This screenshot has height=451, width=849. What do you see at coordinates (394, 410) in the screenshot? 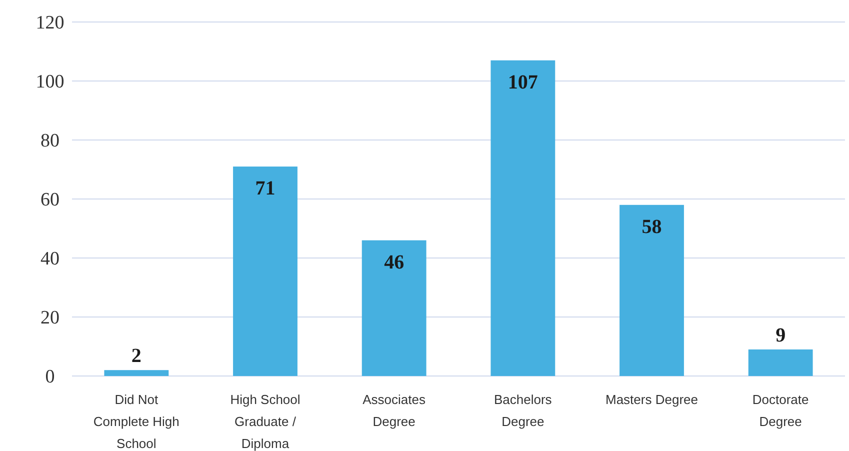
I see `x-tick-label: Associates Degree` at bounding box center [394, 410].